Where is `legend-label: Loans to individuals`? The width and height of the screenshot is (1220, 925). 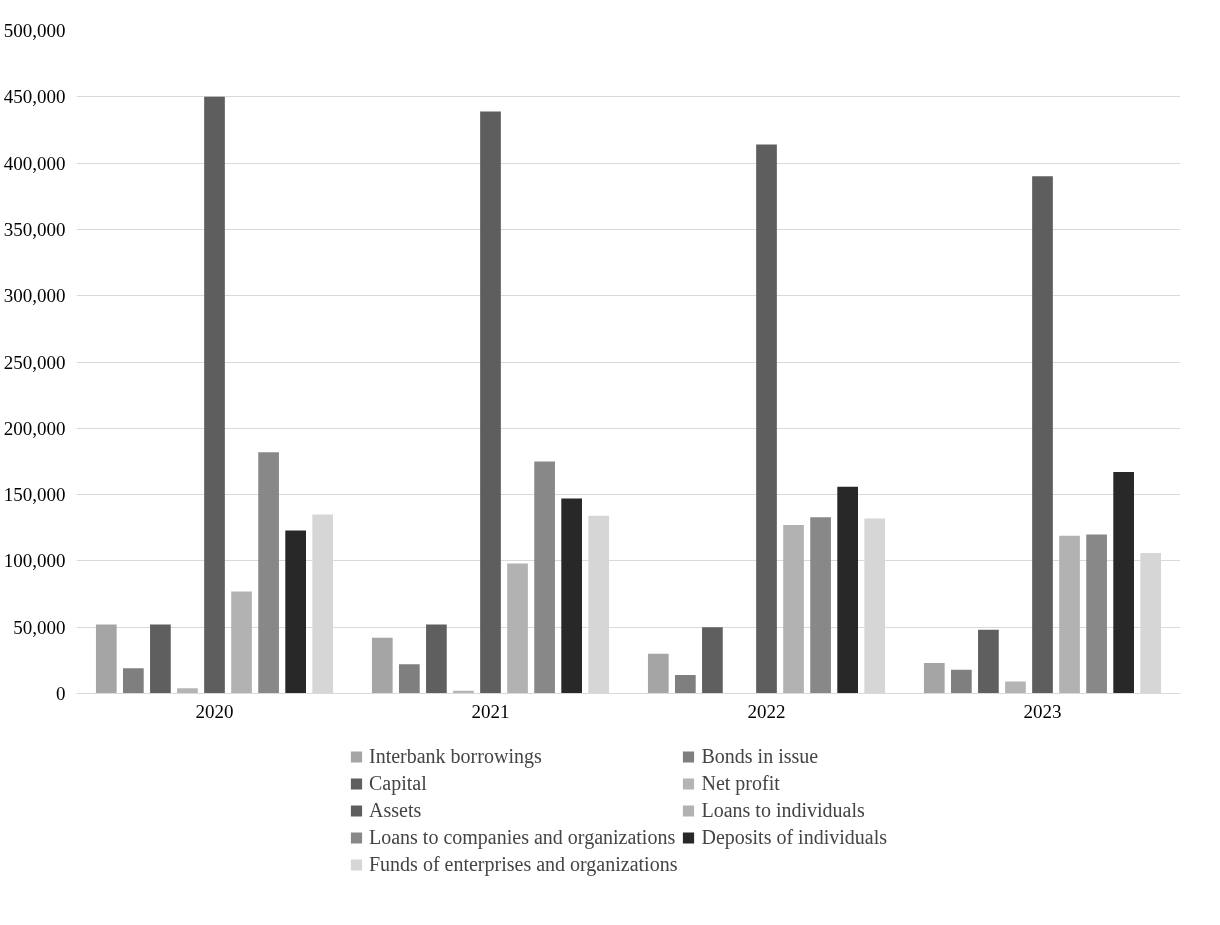
legend-label: Loans to individuals is located at coordinates (783, 810).